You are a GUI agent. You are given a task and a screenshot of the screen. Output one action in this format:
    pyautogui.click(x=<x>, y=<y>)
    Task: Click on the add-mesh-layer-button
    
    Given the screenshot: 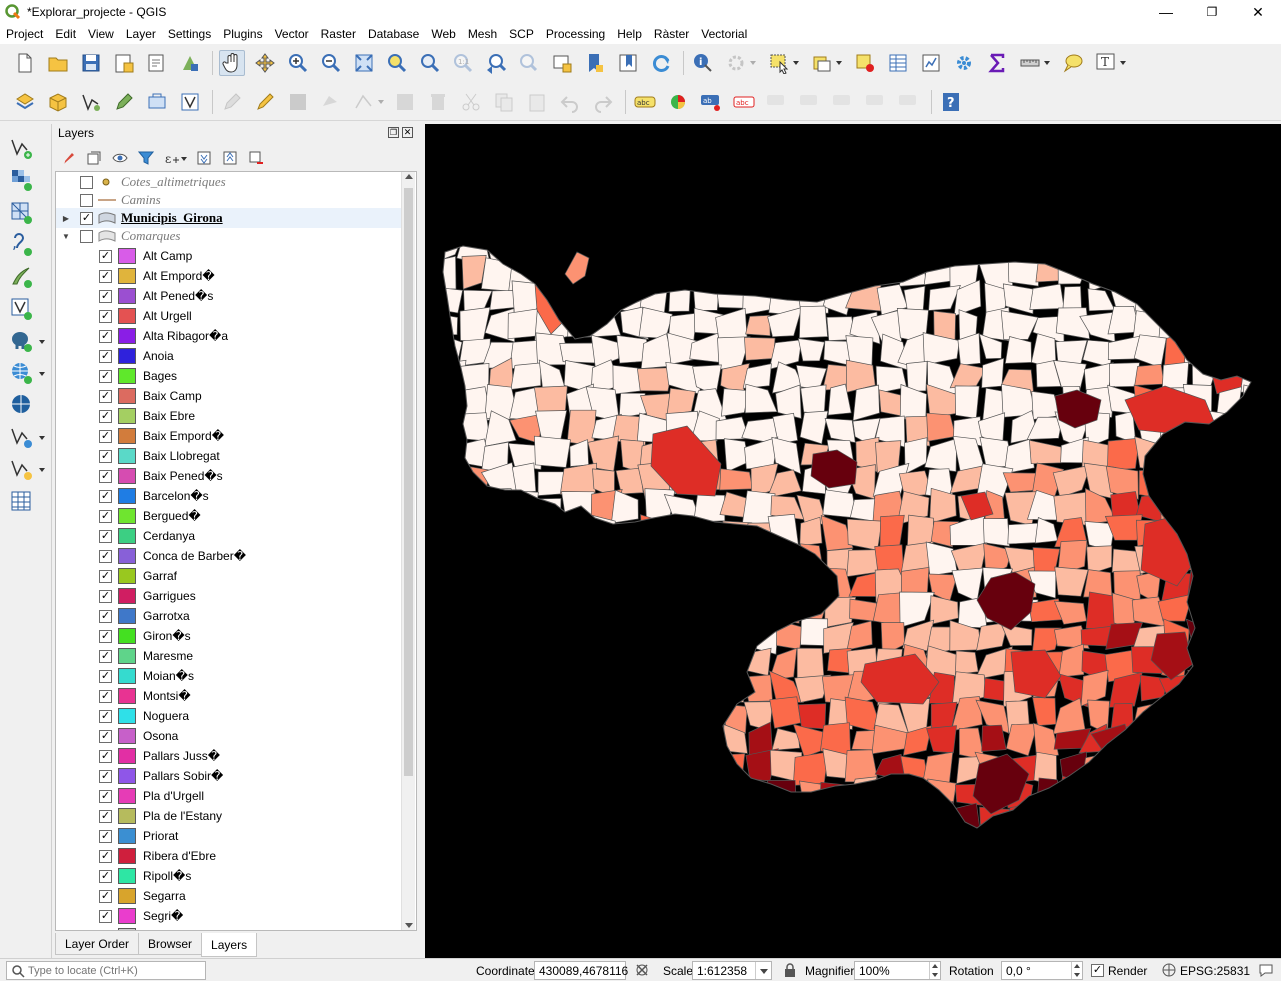 What is the action you would take?
    pyautogui.click(x=22, y=213)
    